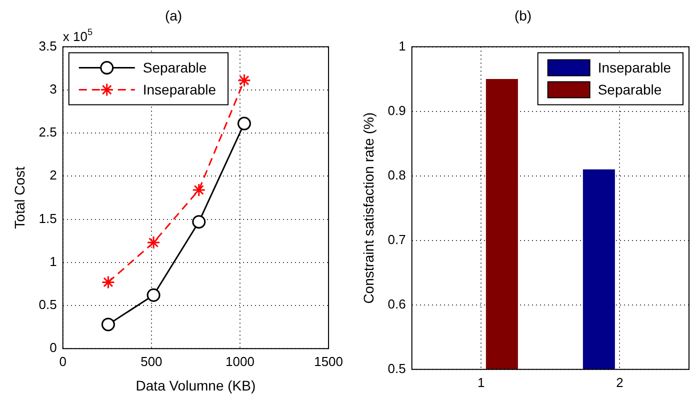  Describe the element at coordinates (19, 197) in the screenshot. I see `y-axis-title: Total Cost` at that location.